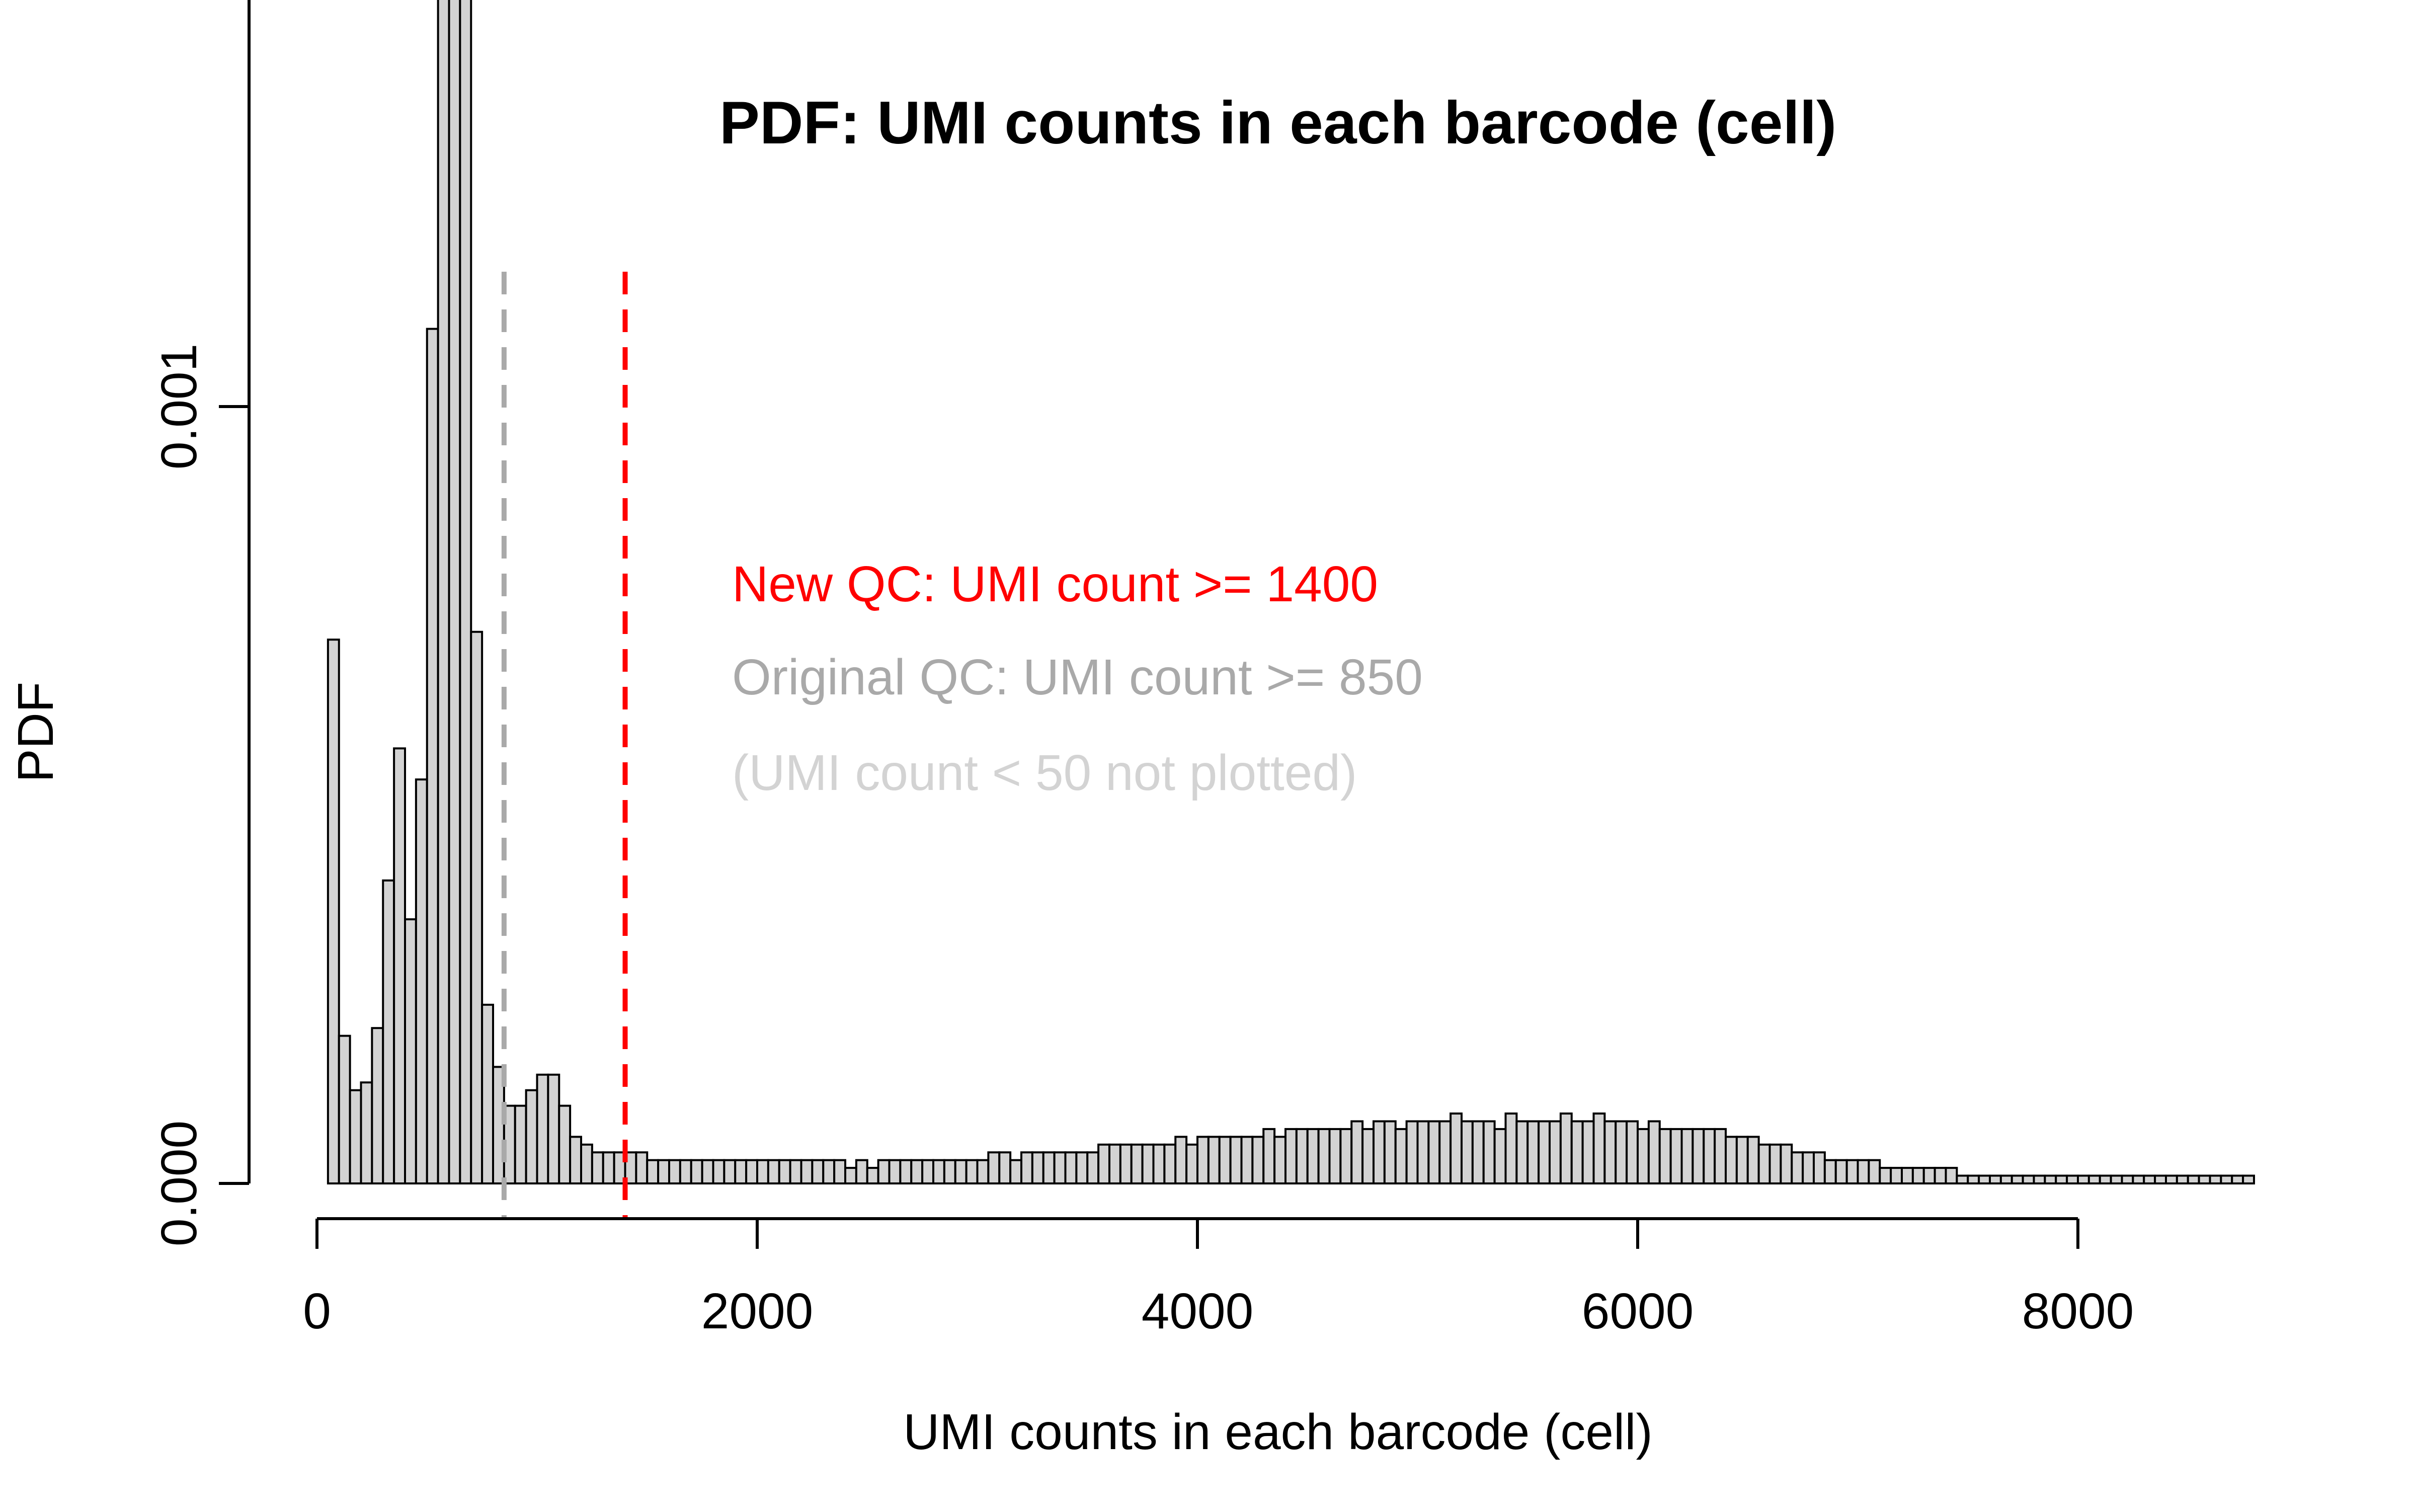  I want to click on x-tick-label: 4000, so click(1198, 1311).